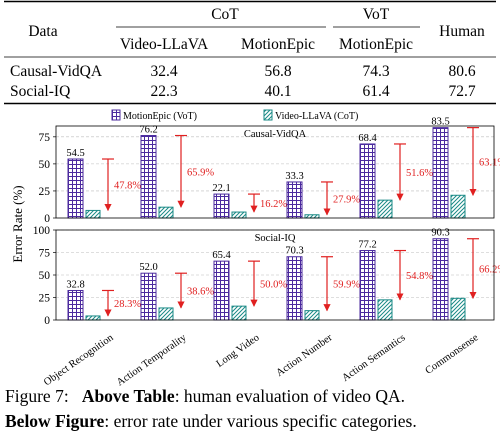  Describe the element at coordinates (290, 396) in the screenshot. I see `caption-above-text: : human evaluation of video QA.` at that location.